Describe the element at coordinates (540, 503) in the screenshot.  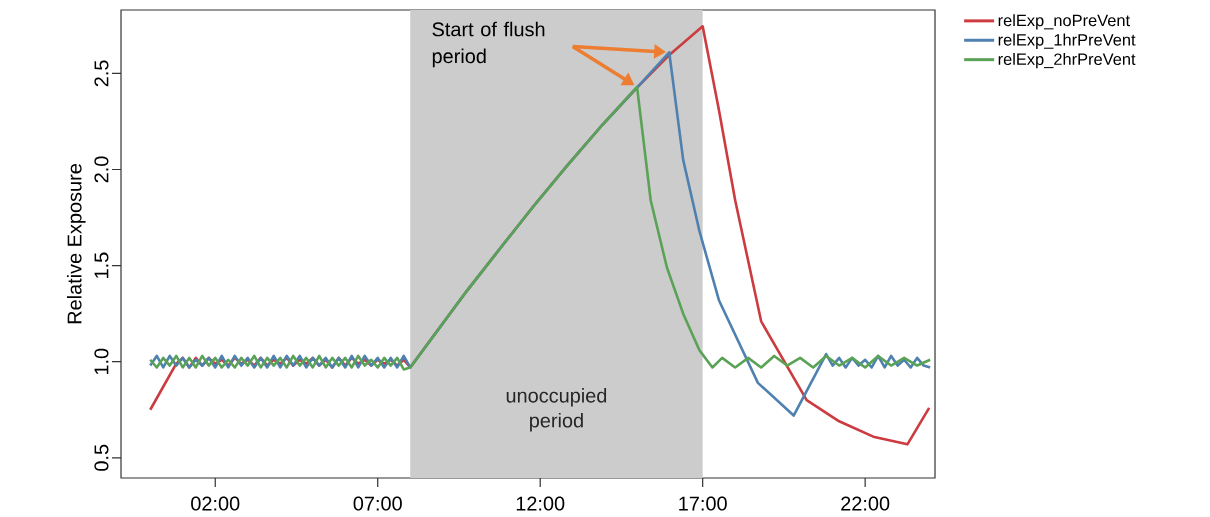
I see `x-tick-label: 12:00` at that location.